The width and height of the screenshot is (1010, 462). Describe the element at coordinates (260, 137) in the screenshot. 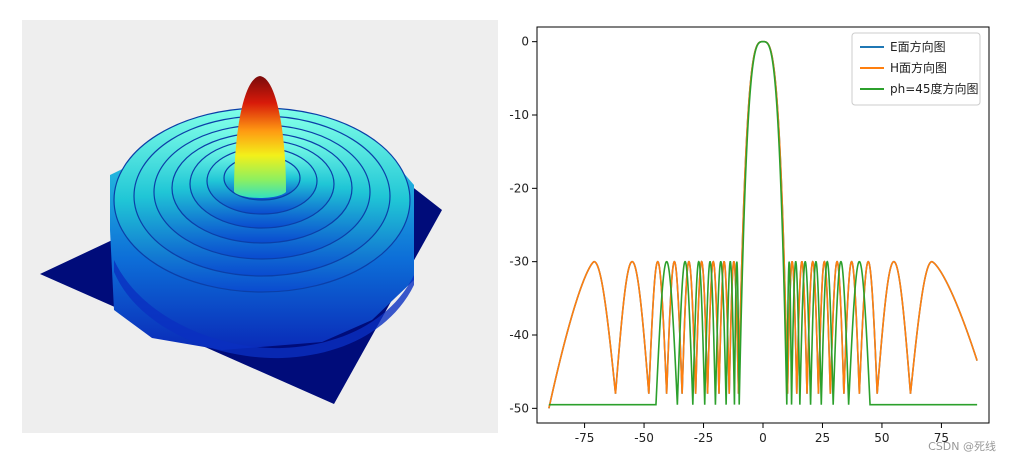

I see `surface-main-lobe` at that location.